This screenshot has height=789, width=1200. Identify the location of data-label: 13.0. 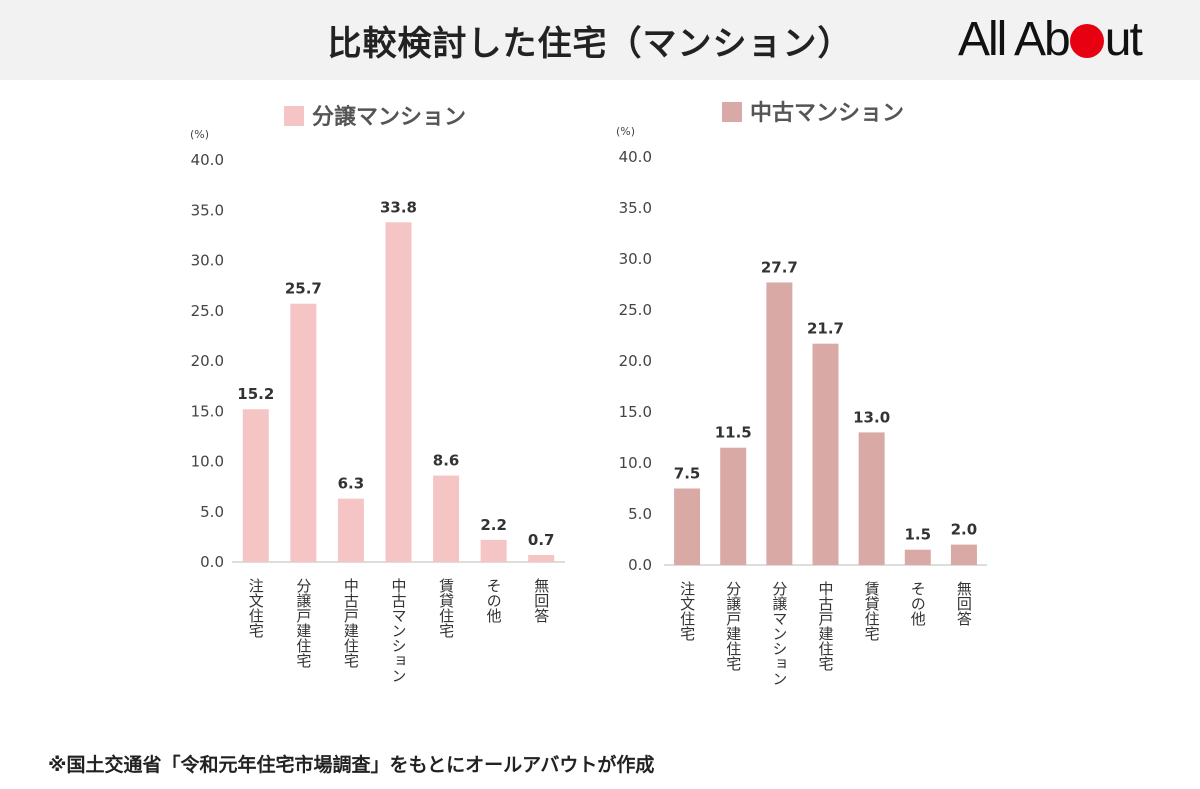
(871, 417).